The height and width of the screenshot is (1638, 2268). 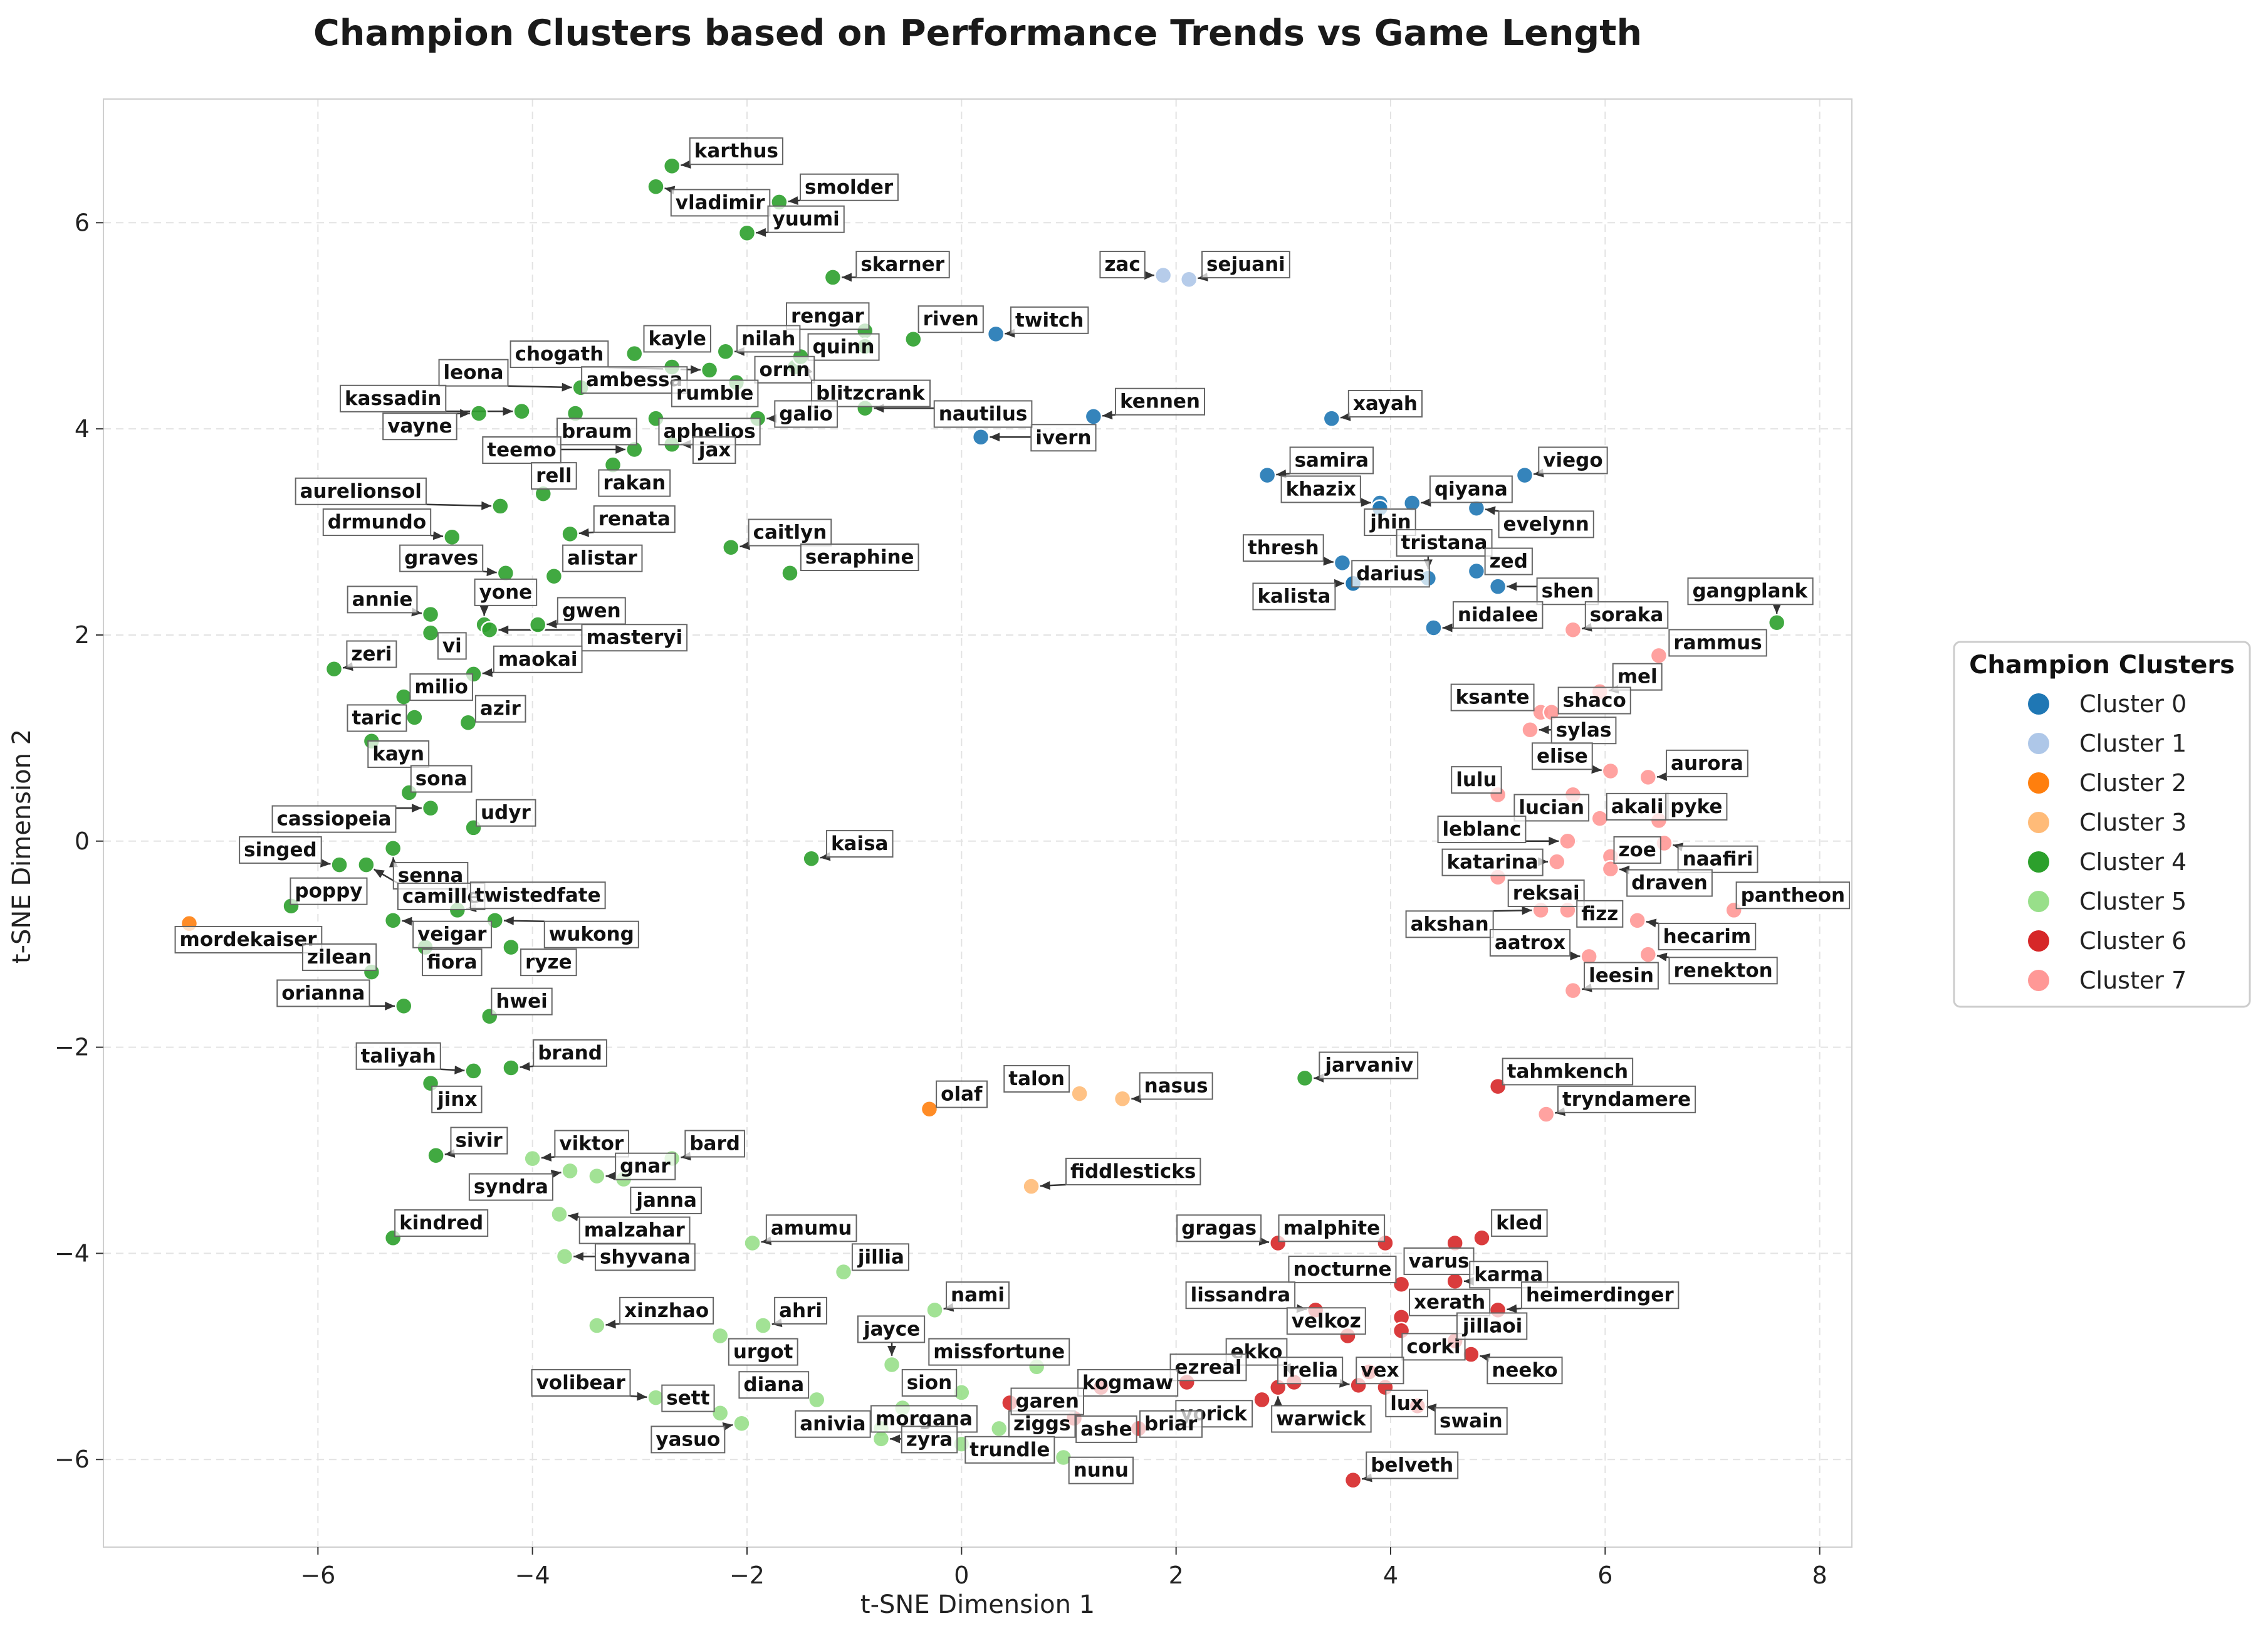 I want to click on point-label-rumble: rumble, so click(x=715, y=393).